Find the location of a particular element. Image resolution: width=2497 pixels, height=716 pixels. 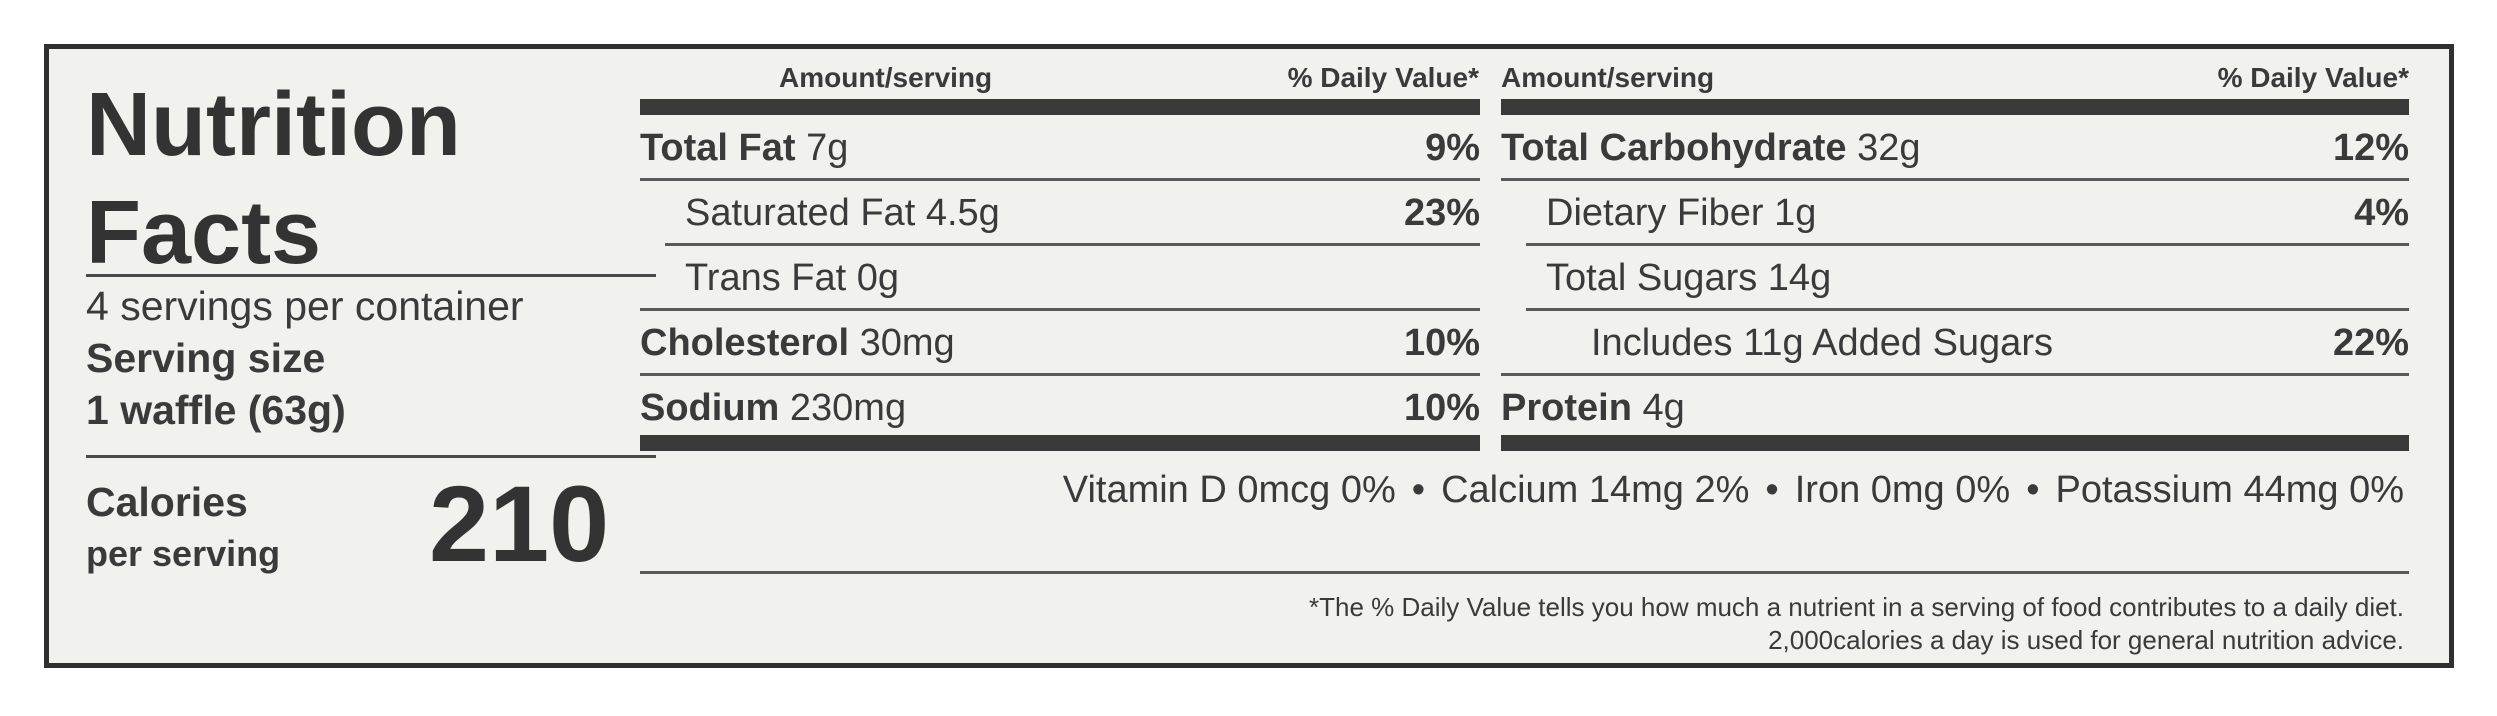

nutrient-name: Includes 11g Added Sugars is located at coordinates (1822, 343).